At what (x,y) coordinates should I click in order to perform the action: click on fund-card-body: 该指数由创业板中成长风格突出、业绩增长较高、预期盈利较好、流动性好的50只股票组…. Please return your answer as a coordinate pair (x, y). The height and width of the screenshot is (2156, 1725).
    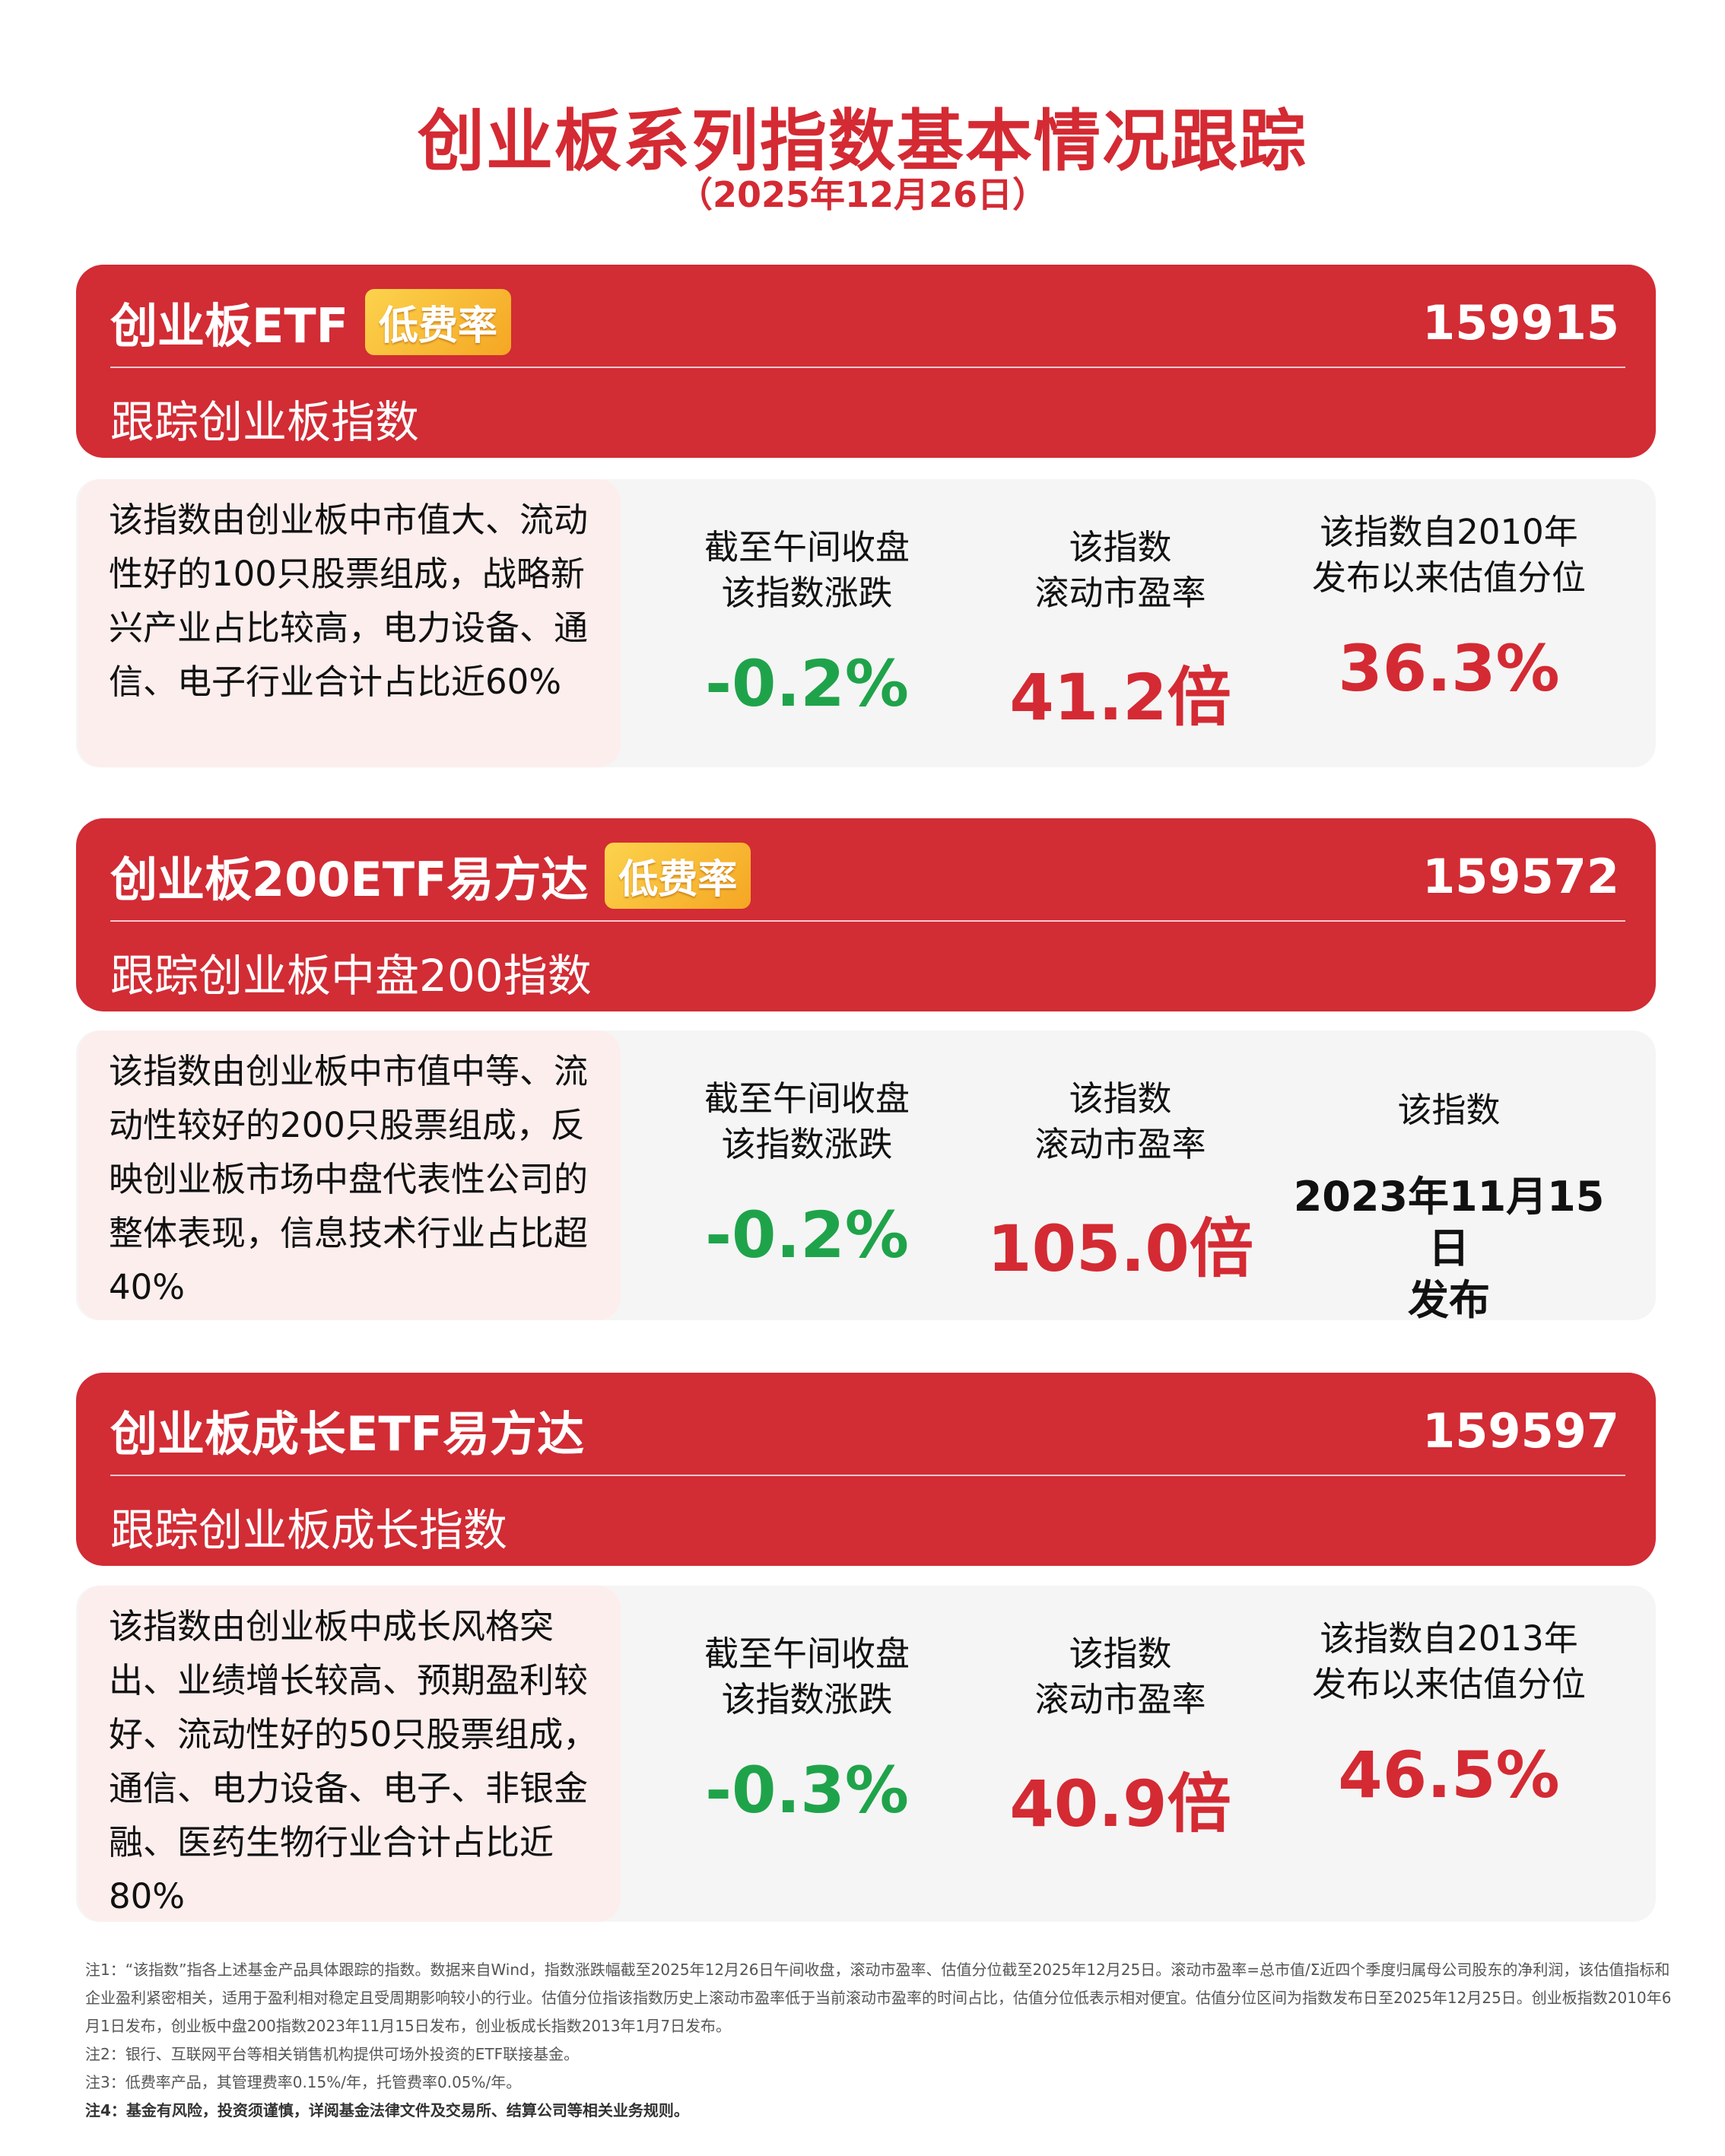
    Looking at the image, I should click on (866, 1754).